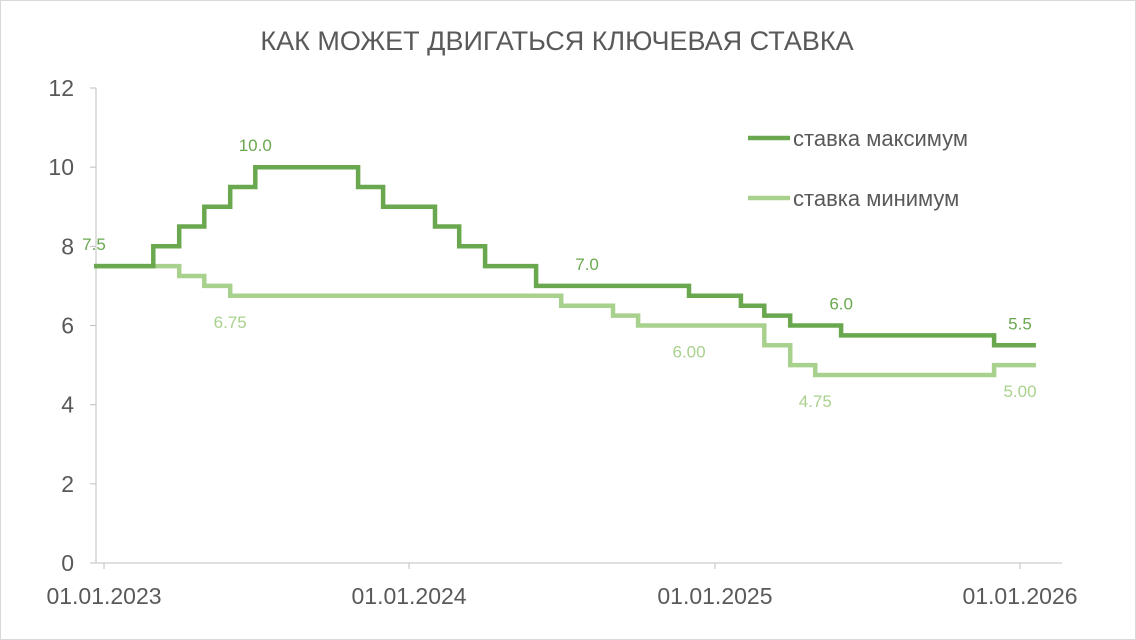  I want to click on y-tick-label: 2, so click(67, 484).